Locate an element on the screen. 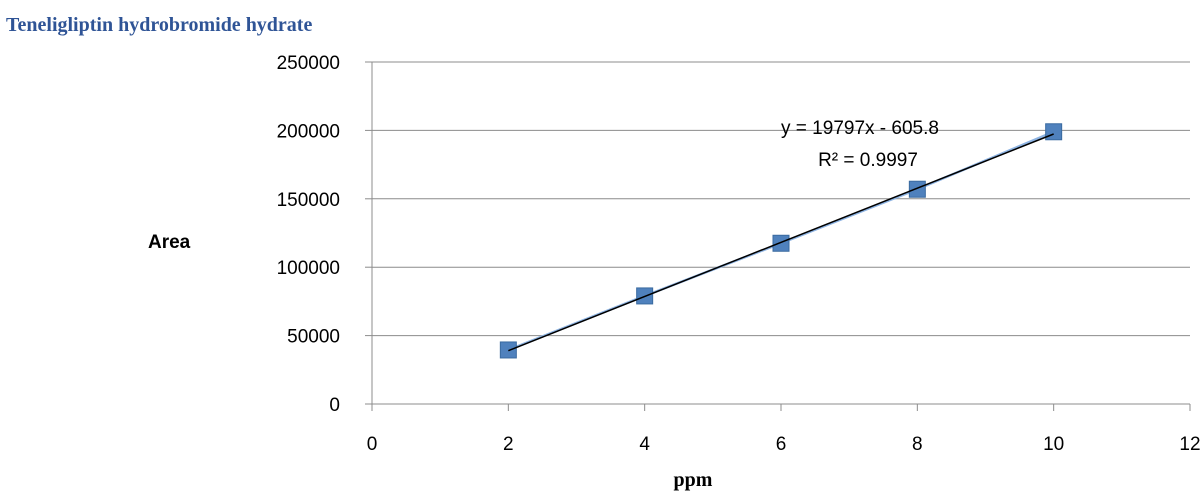  x-tick-label: 6 is located at coordinates (781, 444).